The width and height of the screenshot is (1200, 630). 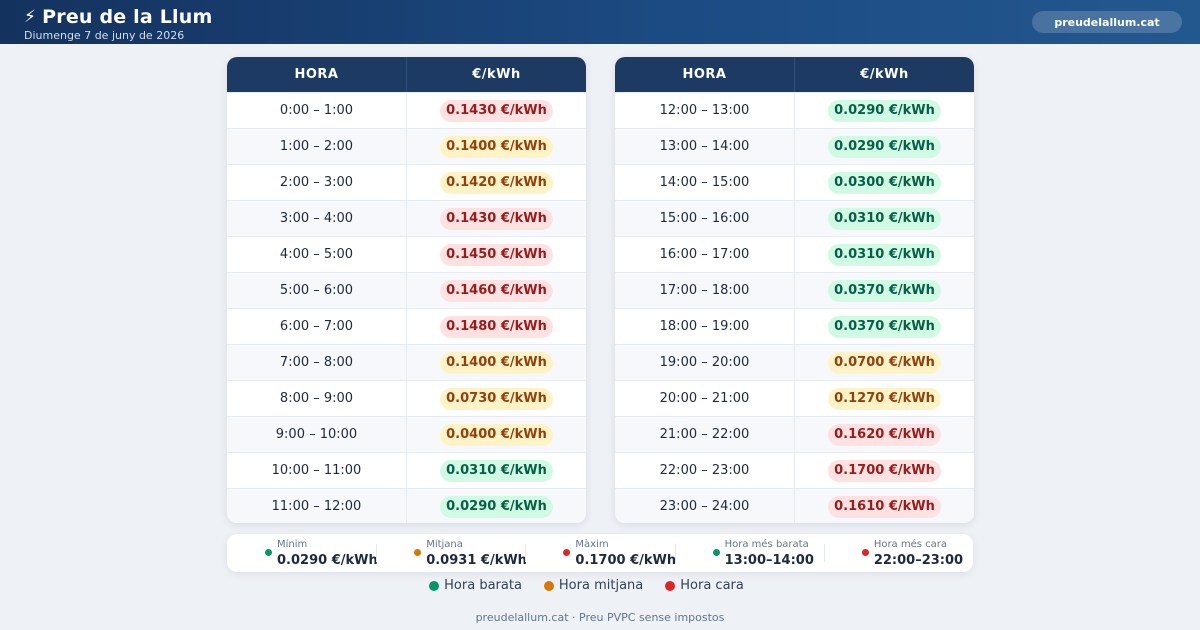 What do you see at coordinates (766, 544) in the screenshot?
I see `stat-label: Hora més barata` at bounding box center [766, 544].